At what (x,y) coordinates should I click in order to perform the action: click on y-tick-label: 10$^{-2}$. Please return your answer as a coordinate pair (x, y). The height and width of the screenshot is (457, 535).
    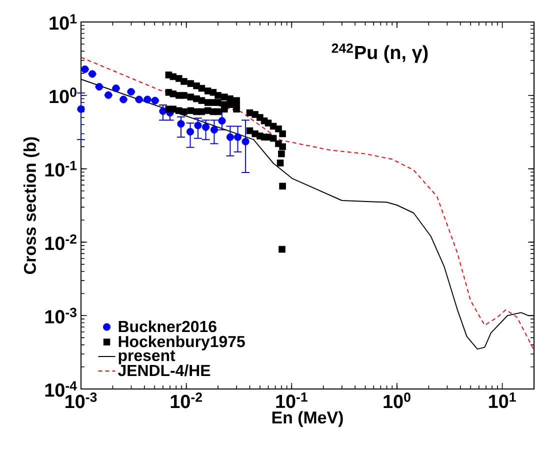
    Looking at the image, I should click on (60, 242).